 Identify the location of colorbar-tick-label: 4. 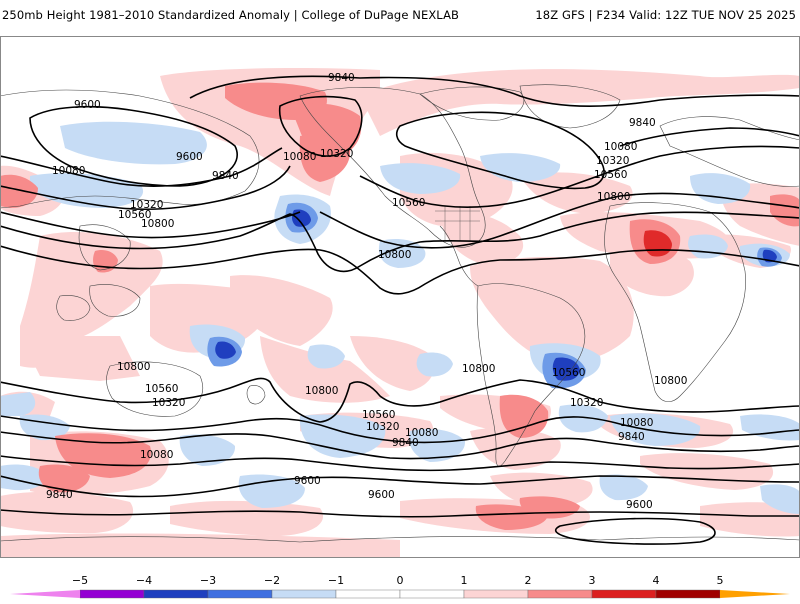
(656, 580).